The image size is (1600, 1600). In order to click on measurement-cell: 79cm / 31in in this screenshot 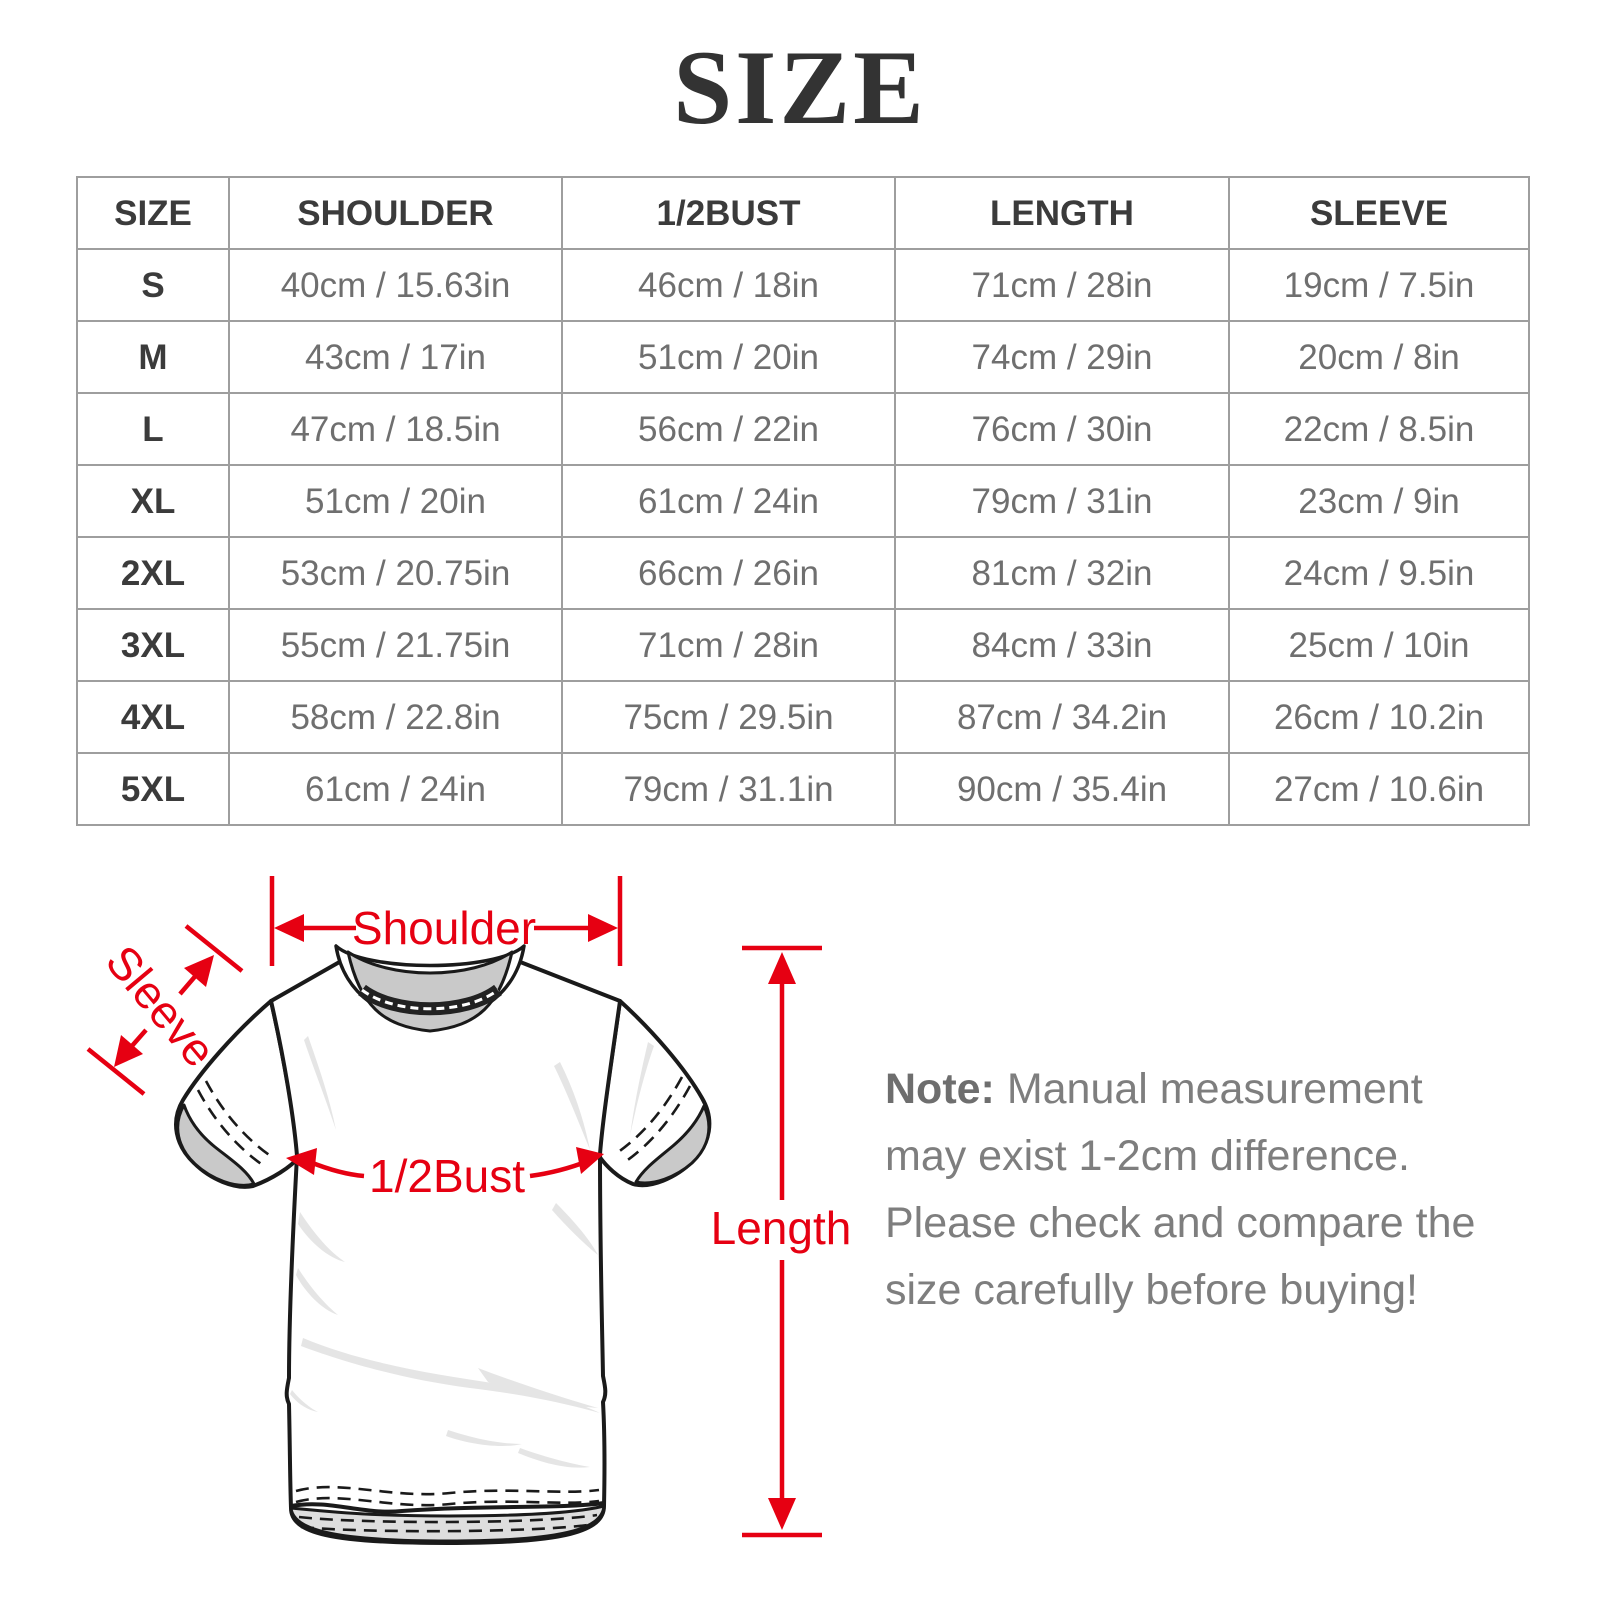, I will do `click(1062, 501)`.